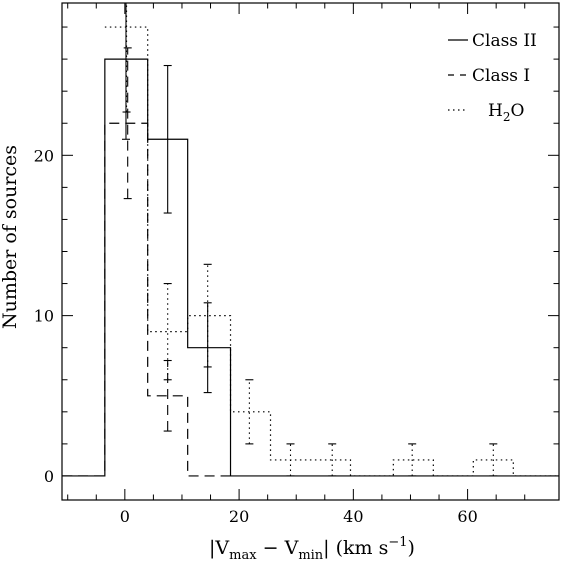 The height and width of the screenshot is (563, 563). What do you see at coordinates (243, 555) in the screenshot?
I see `x-label-sub-max: max` at bounding box center [243, 555].